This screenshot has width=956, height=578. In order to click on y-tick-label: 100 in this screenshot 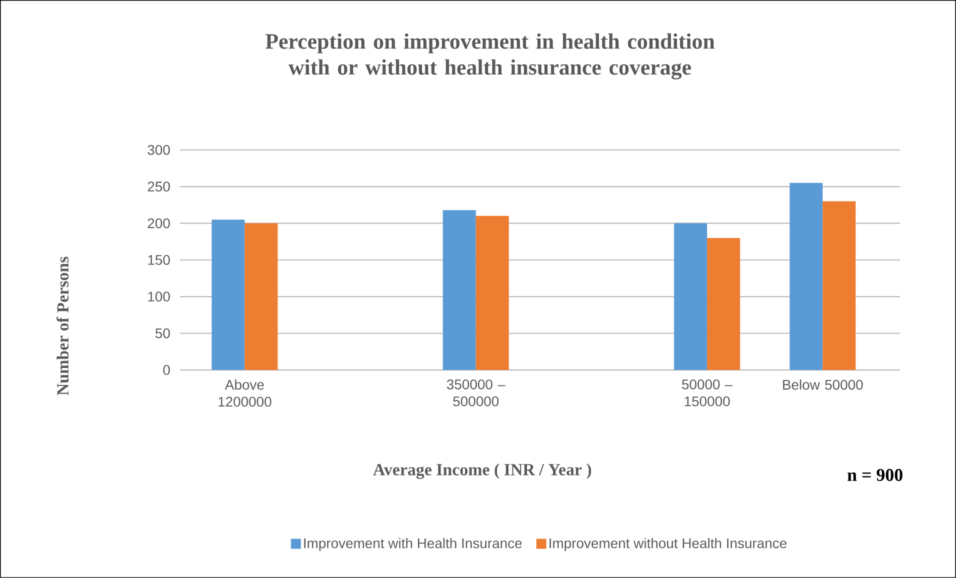, I will do `click(159, 297)`.